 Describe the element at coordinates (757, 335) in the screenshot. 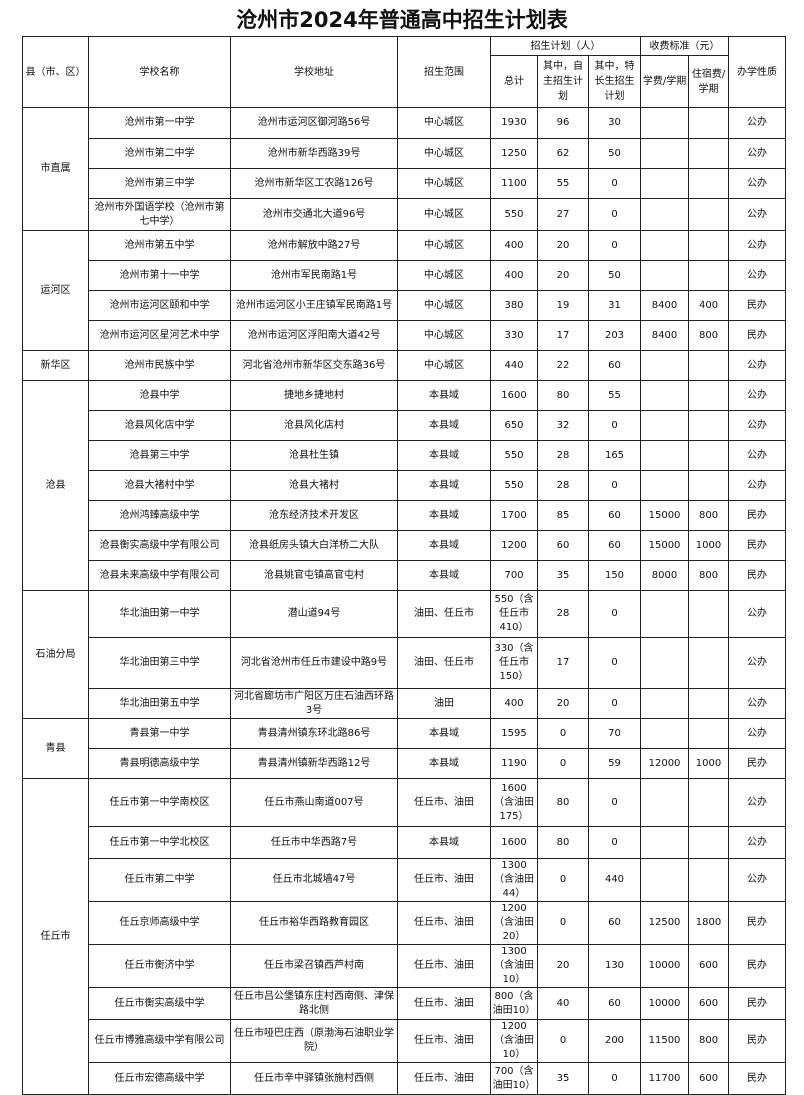

I see `school-type-cell: 民办` at that location.